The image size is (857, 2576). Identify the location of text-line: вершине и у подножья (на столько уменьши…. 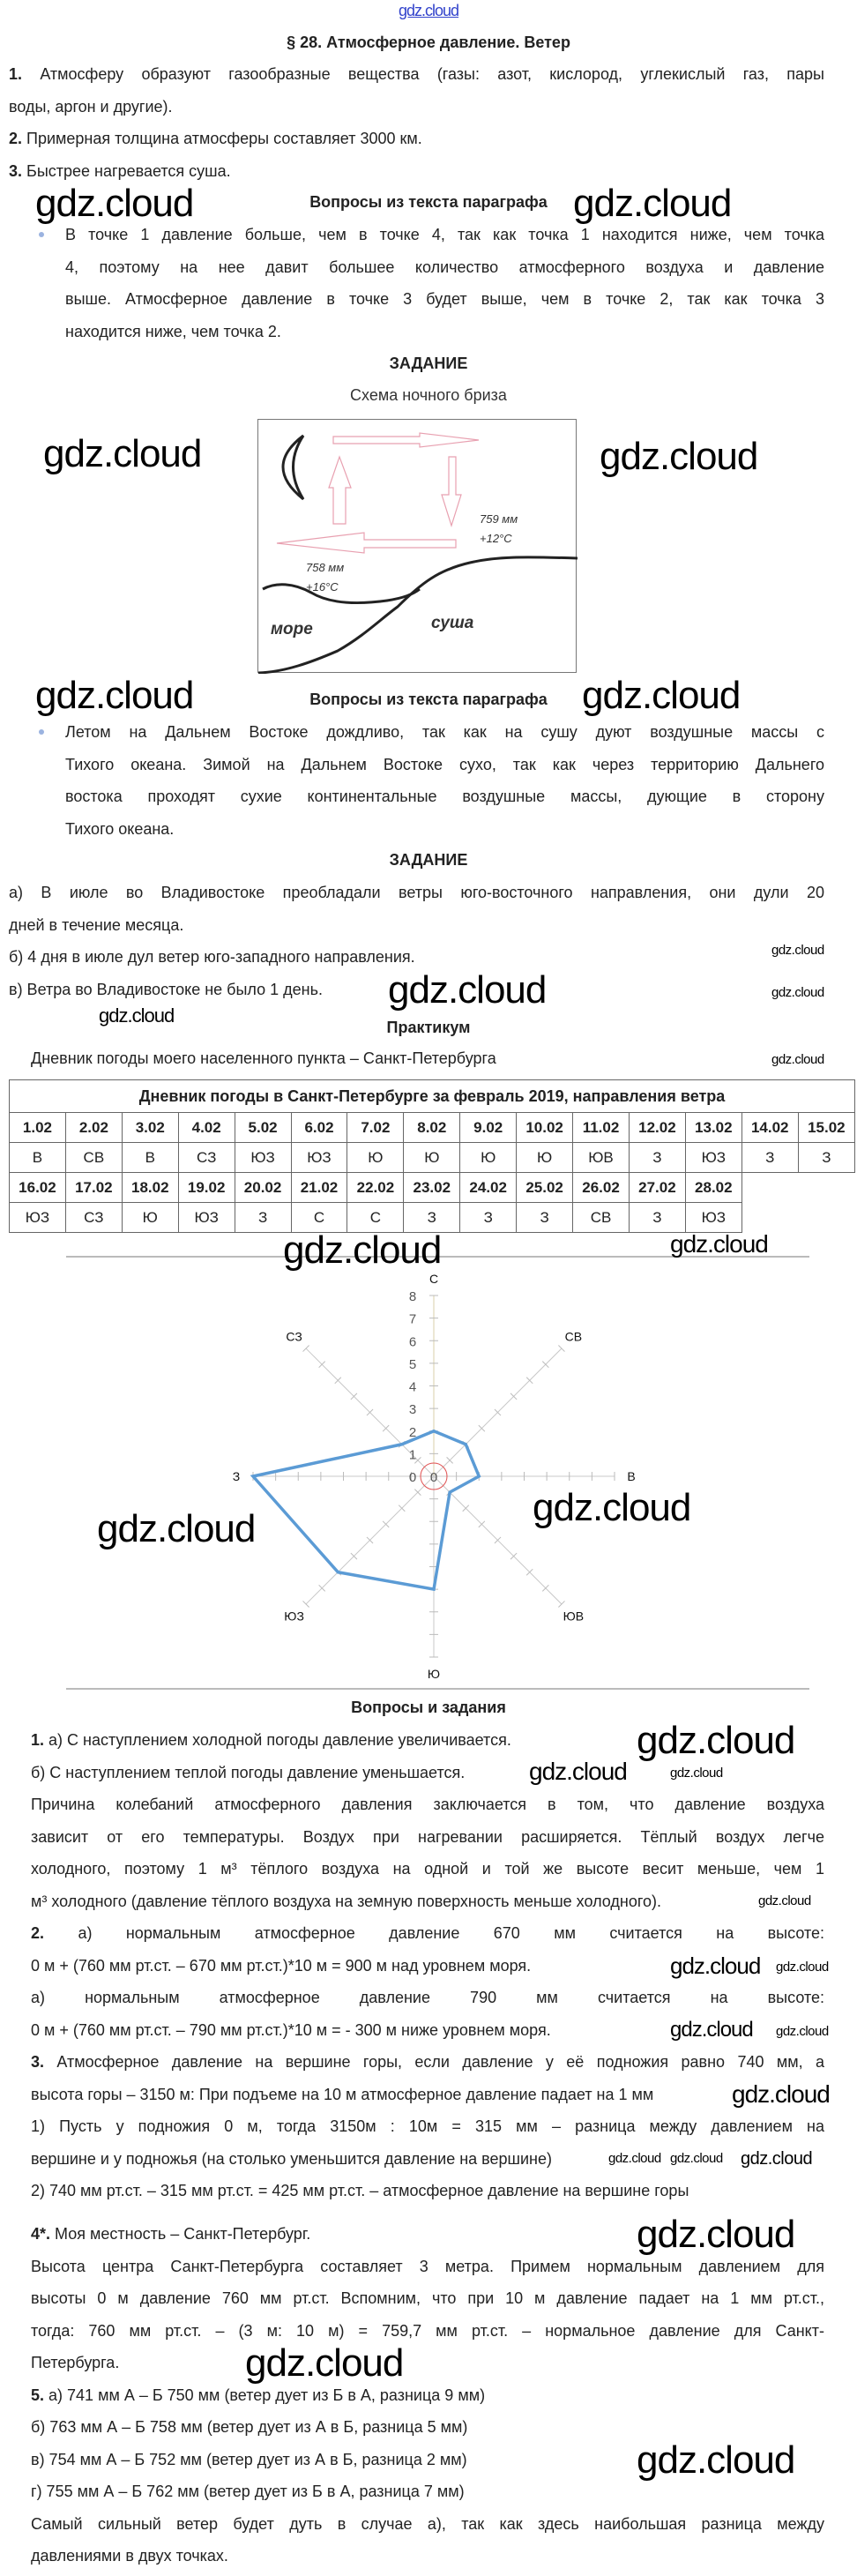
(291, 2159).